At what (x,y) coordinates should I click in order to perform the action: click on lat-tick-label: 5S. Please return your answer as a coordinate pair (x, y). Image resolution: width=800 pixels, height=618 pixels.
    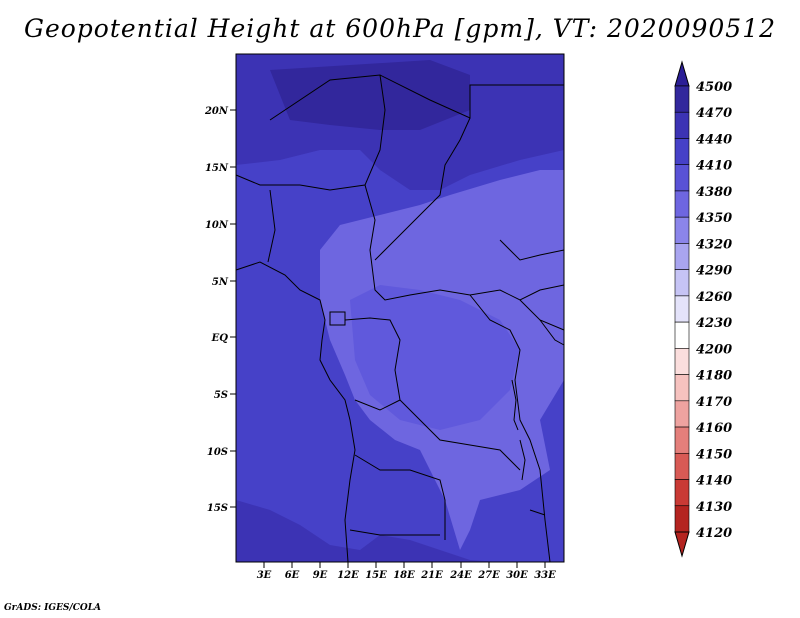
    Looking at the image, I should click on (221, 395).